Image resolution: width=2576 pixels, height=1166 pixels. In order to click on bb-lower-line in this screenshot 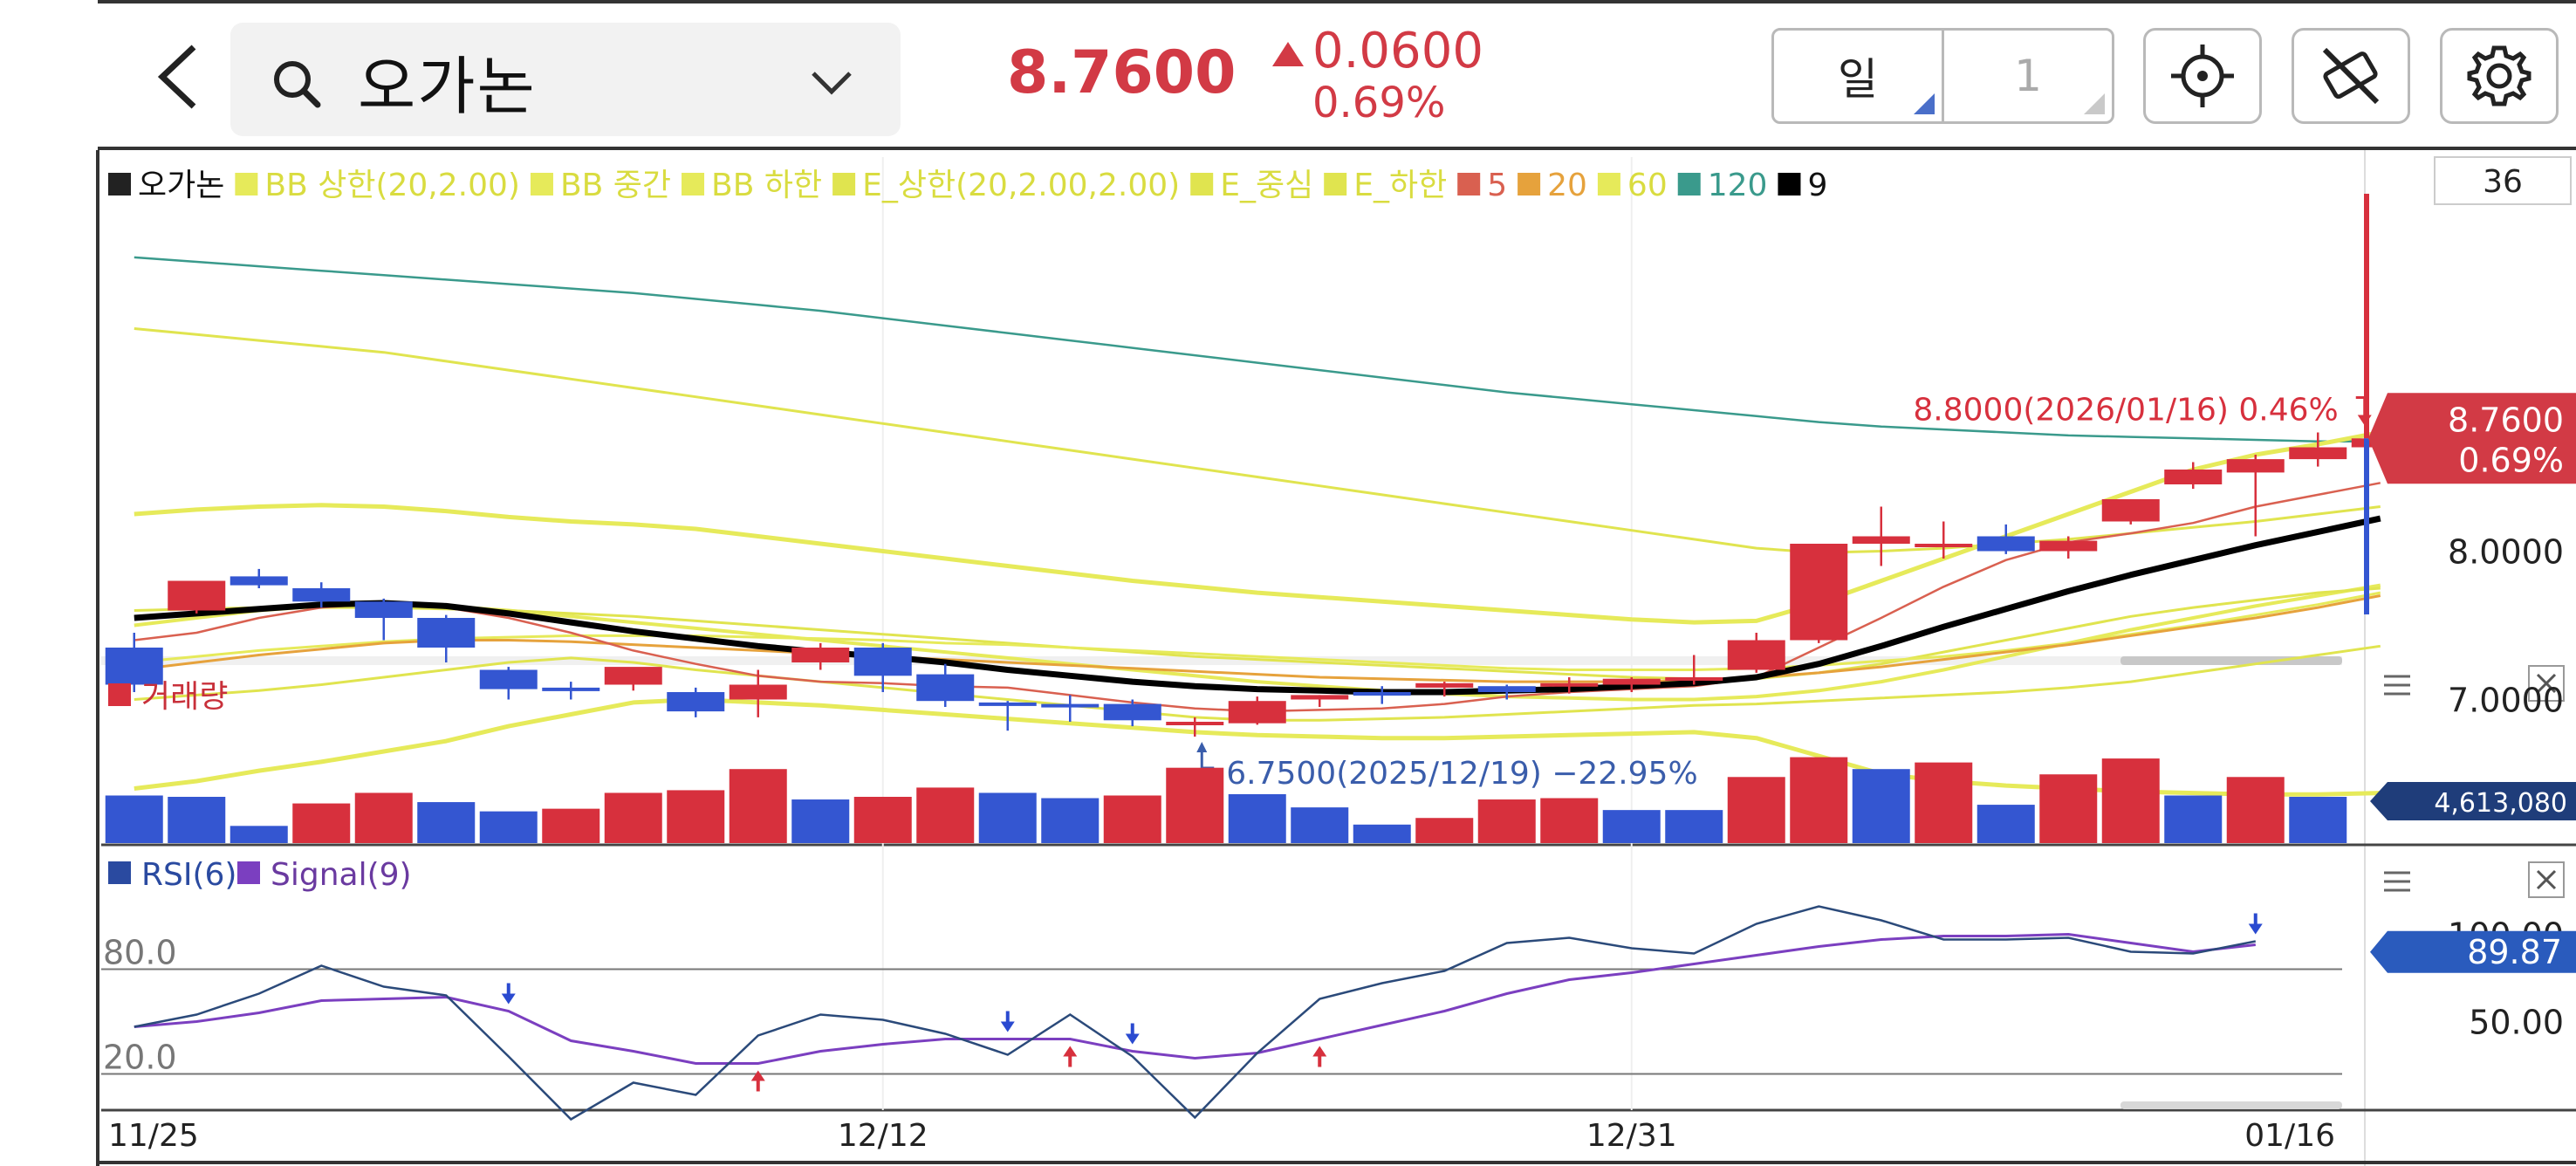, I will do `click(1257, 747)`.